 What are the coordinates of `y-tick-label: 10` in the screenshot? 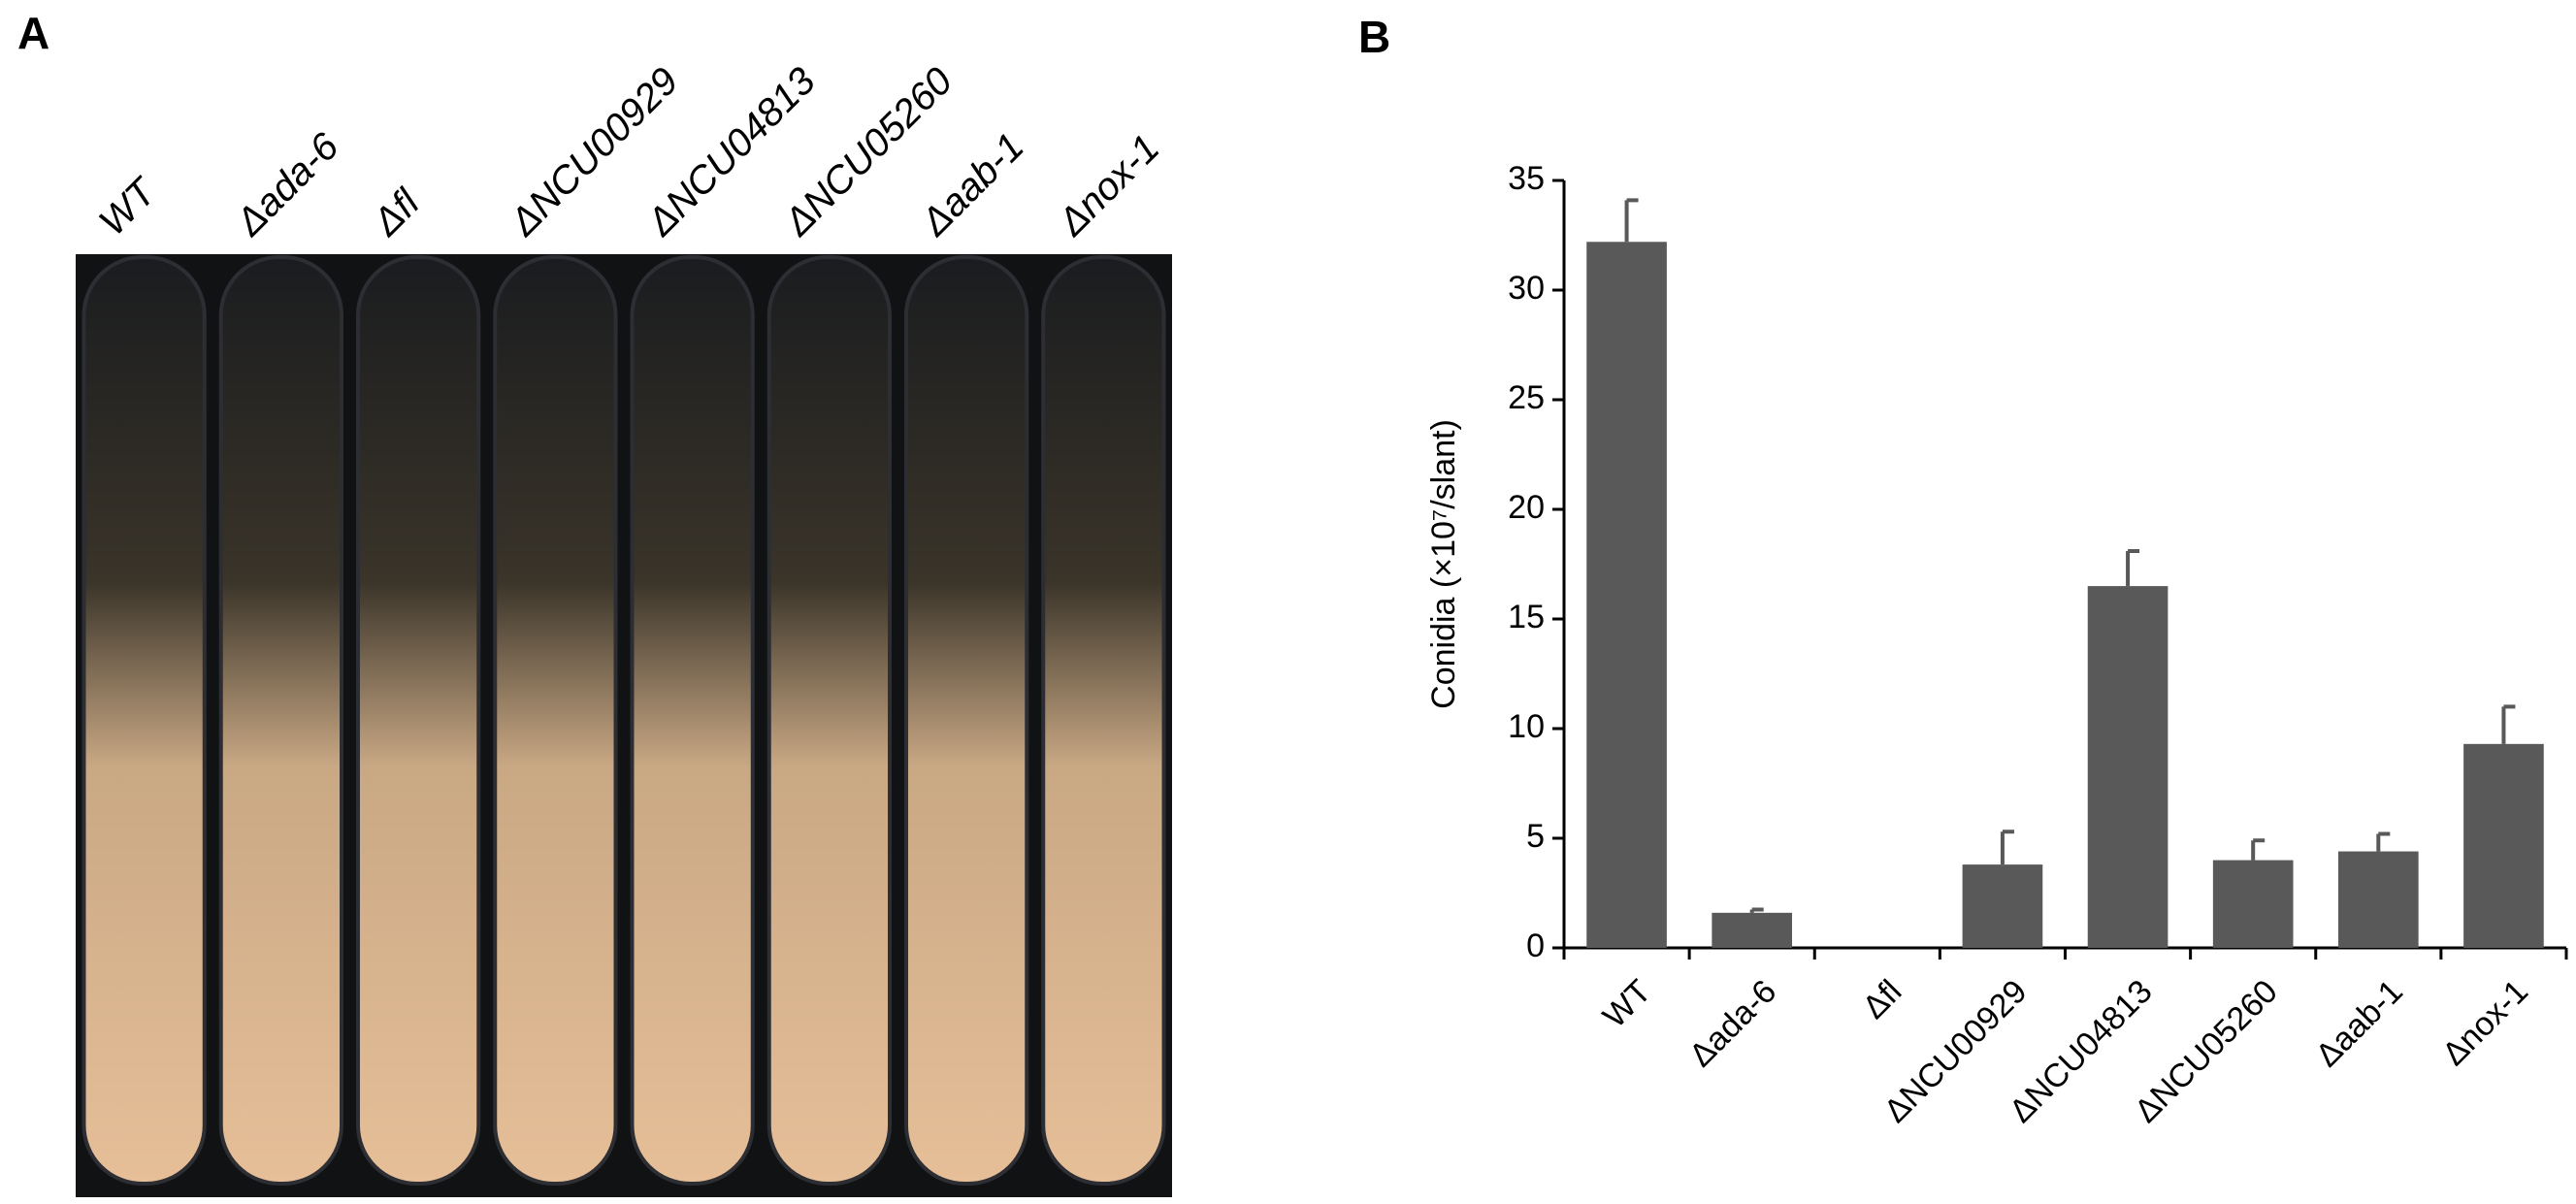 It's located at (1526, 726).